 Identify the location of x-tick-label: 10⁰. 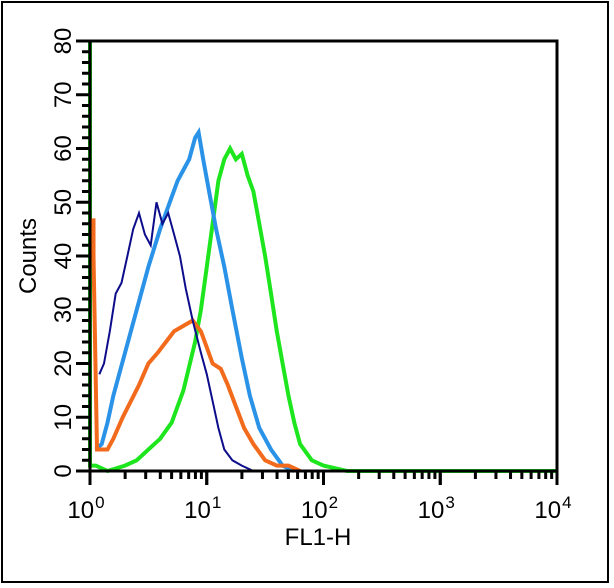
(85, 508).